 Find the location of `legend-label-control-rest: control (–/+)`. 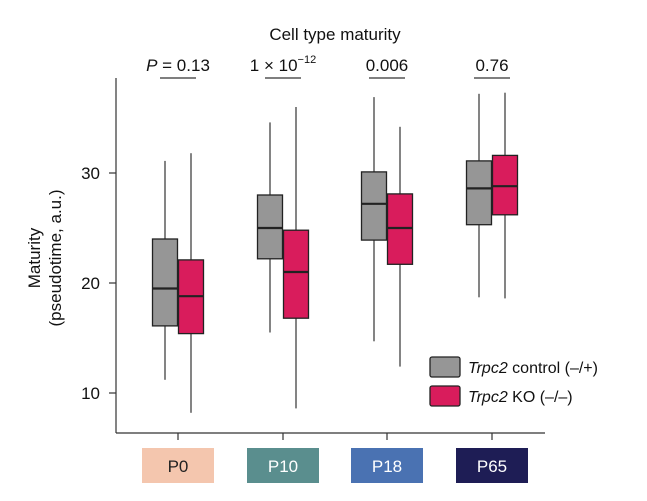

legend-label-control-rest: control (–/+) is located at coordinates (553, 368).